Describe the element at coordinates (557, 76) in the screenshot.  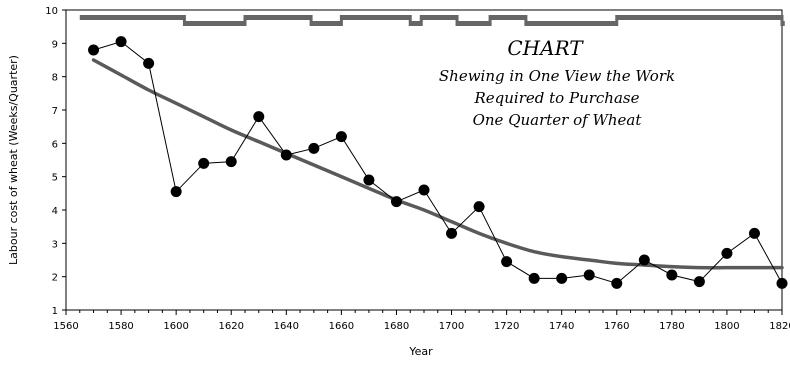
I see `chart-subtitle-line-1: Shewing in One View the Work` at that location.